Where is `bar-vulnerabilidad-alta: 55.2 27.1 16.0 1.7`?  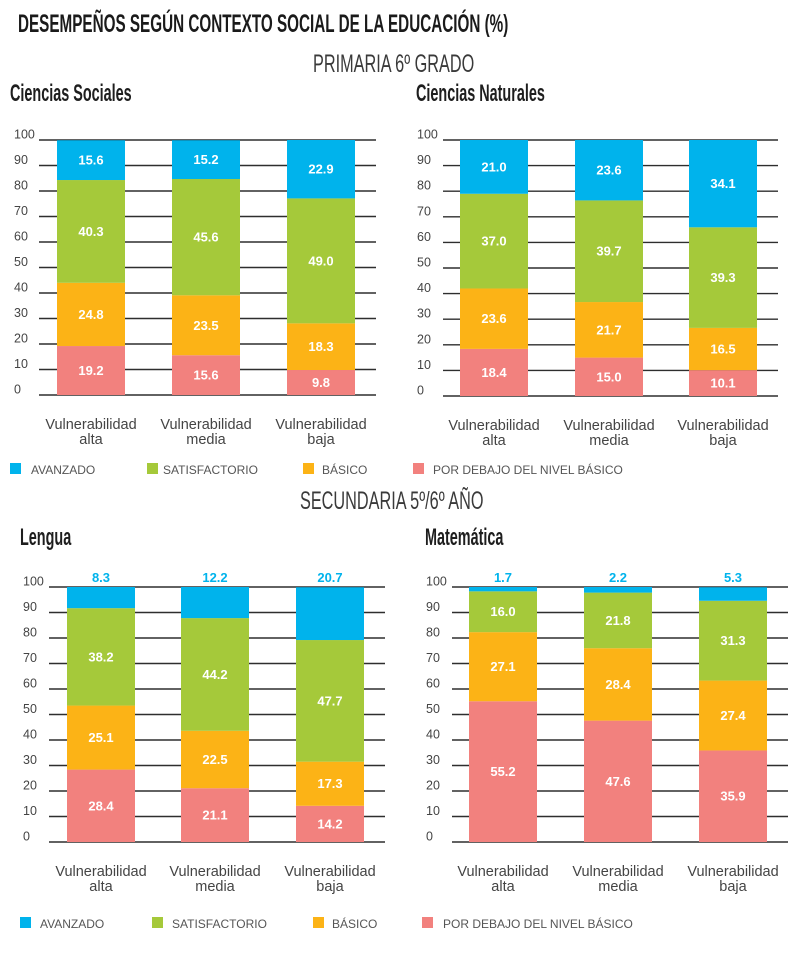 bar-vulnerabilidad-alta: 55.2 27.1 16.0 1.7 is located at coordinates (503, 706).